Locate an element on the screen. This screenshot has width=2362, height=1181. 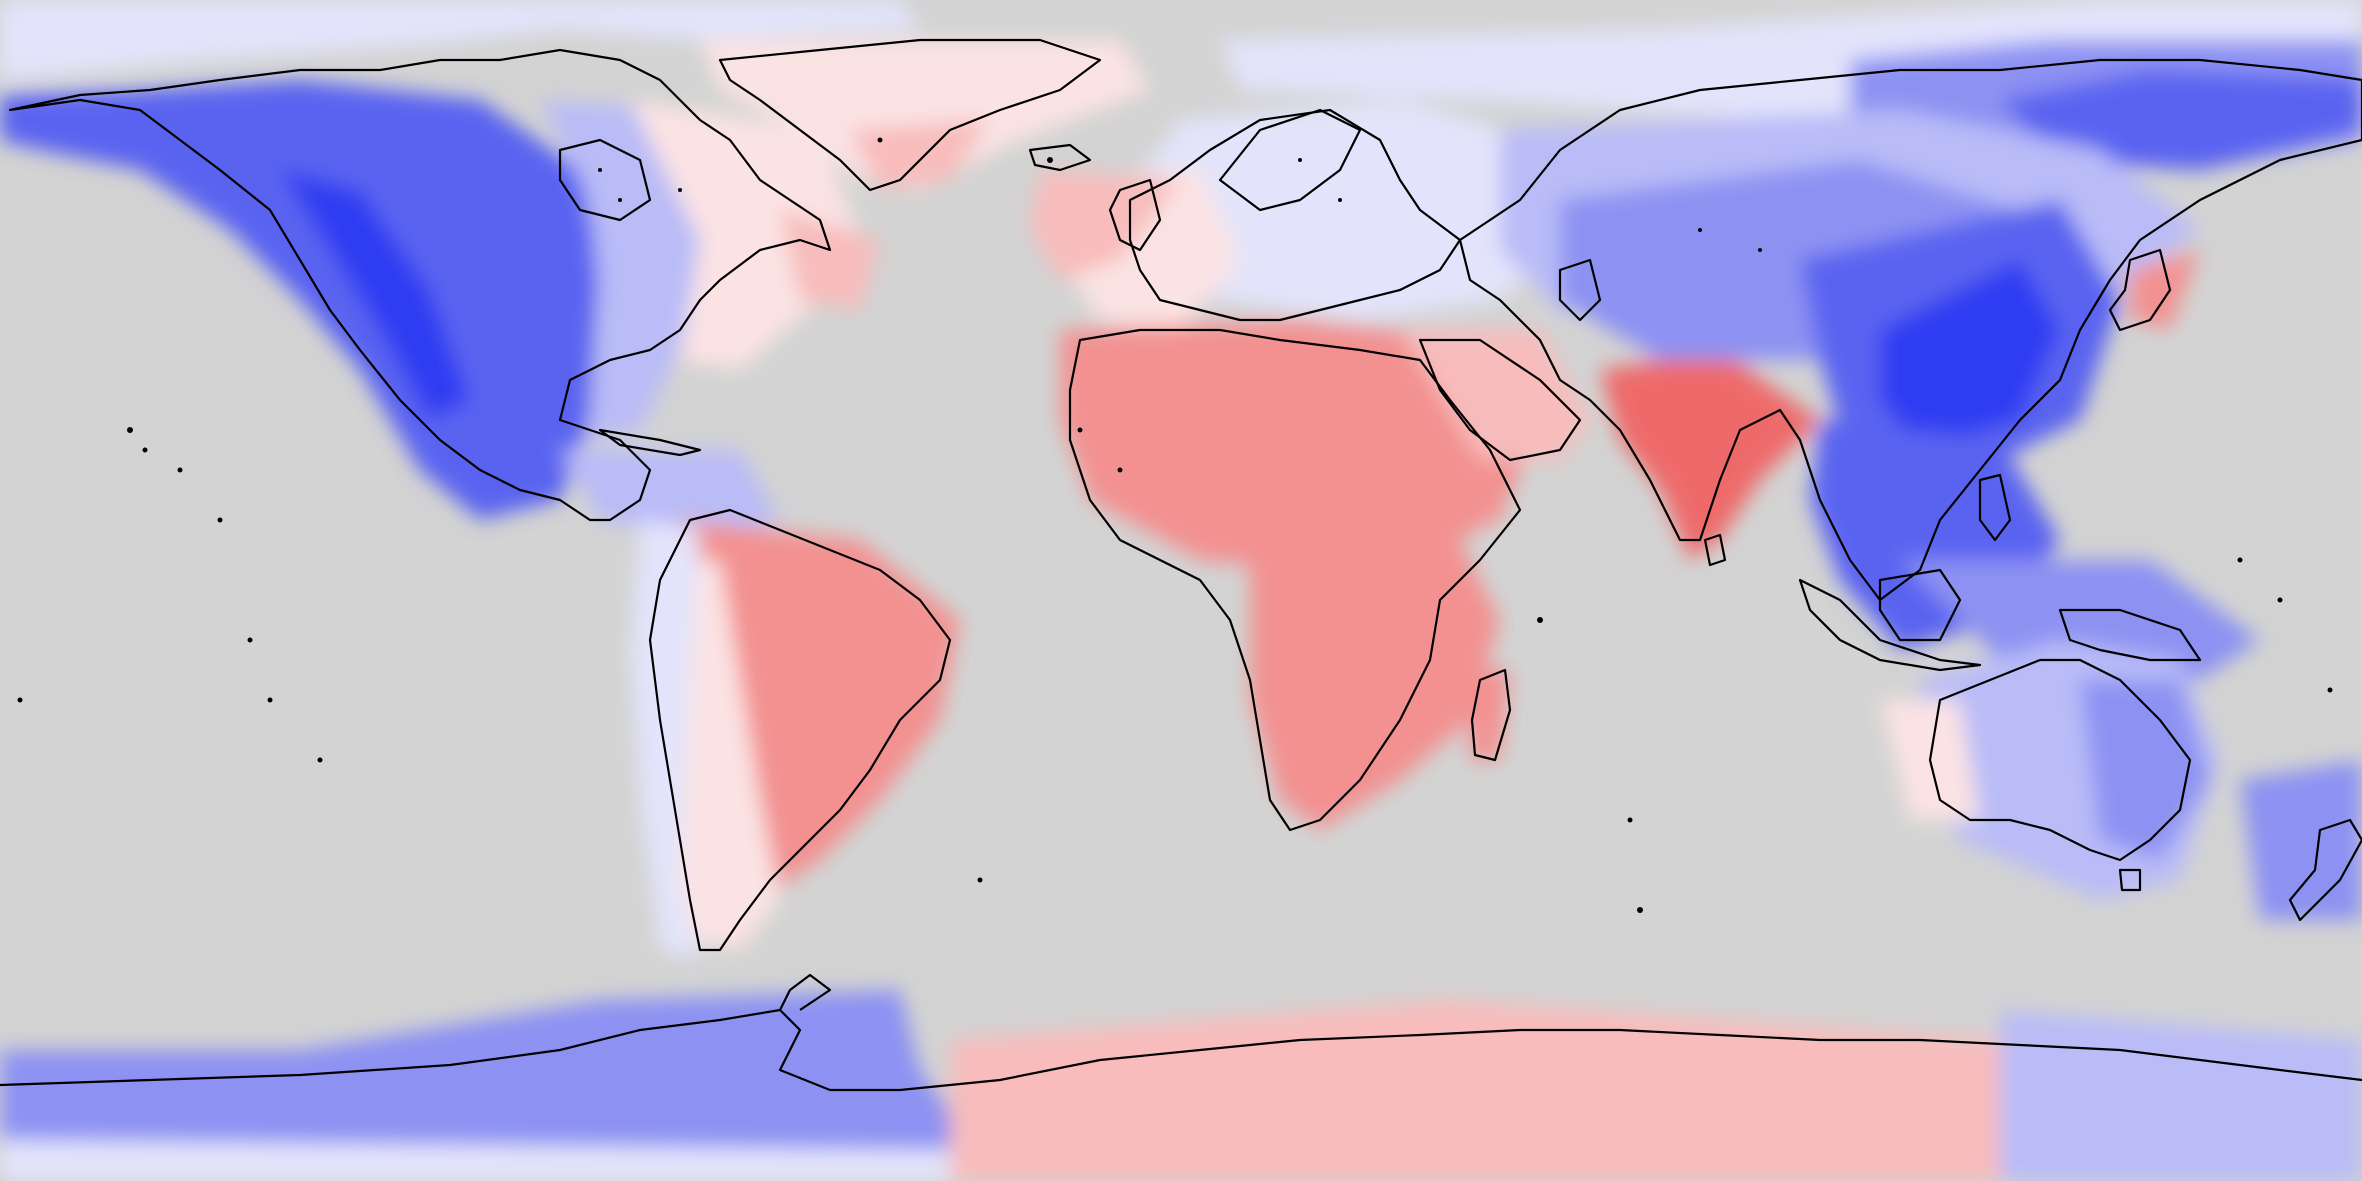
coast-britain is located at coordinates (1135, 215).